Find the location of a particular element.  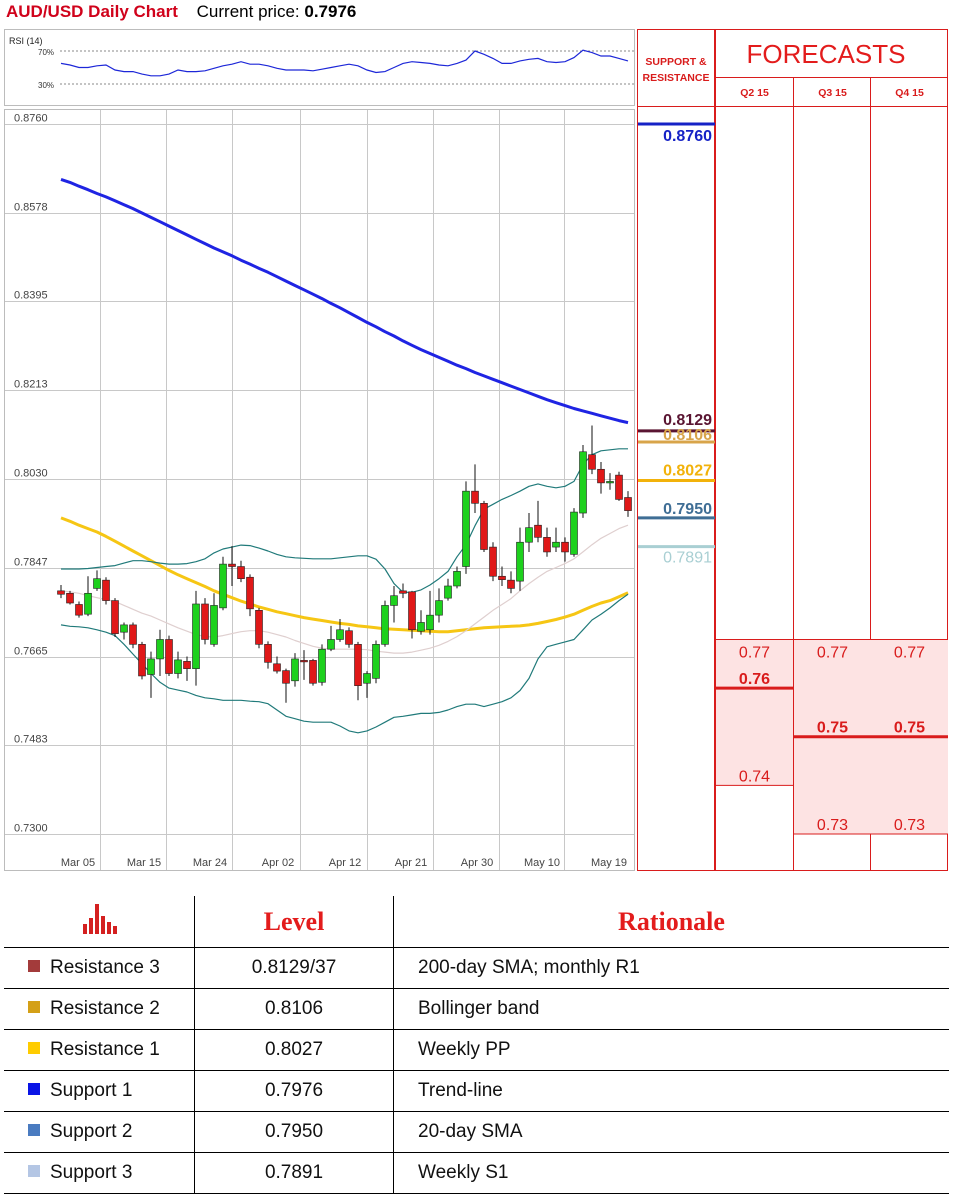

forecast-quarter-label: Q2 15 is located at coordinates (754, 93).